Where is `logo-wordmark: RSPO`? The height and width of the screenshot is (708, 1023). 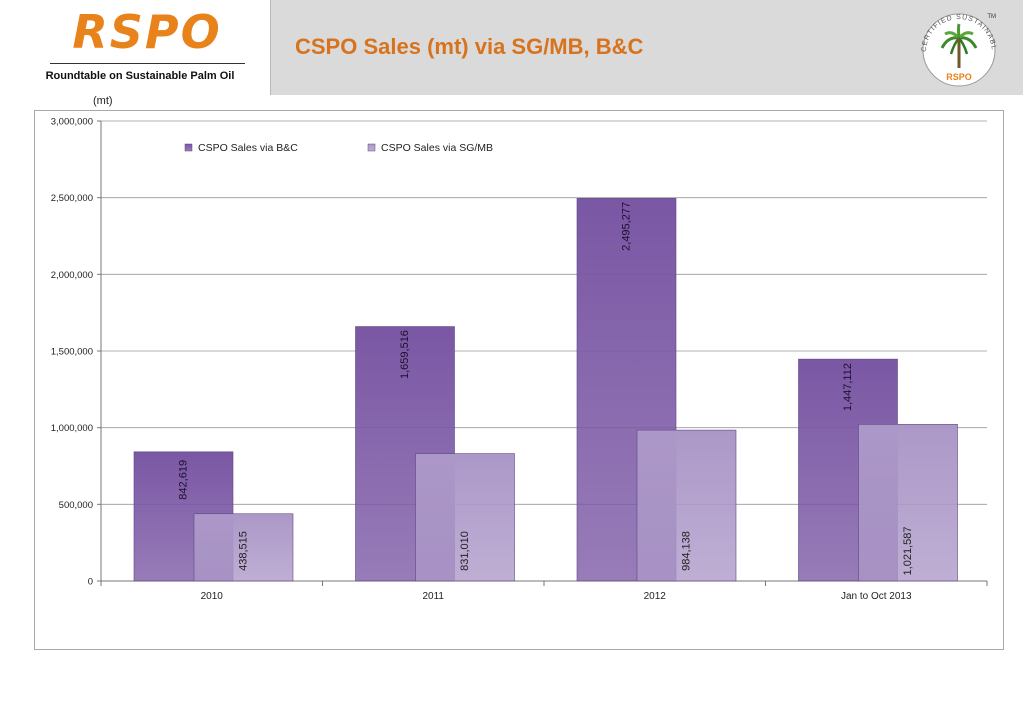 logo-wordmark: RSPO is located at coordinates (147, 32).